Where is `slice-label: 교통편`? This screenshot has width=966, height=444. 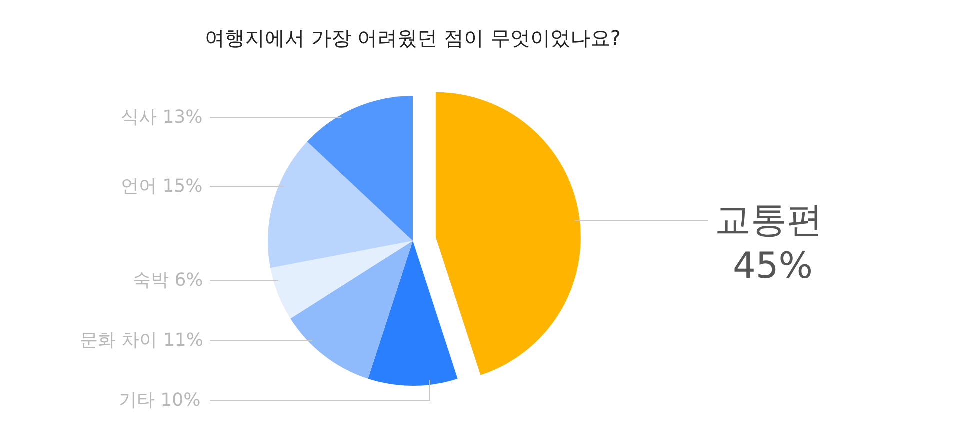 slice-label: 교통편 is located at coordinates (769, 220).